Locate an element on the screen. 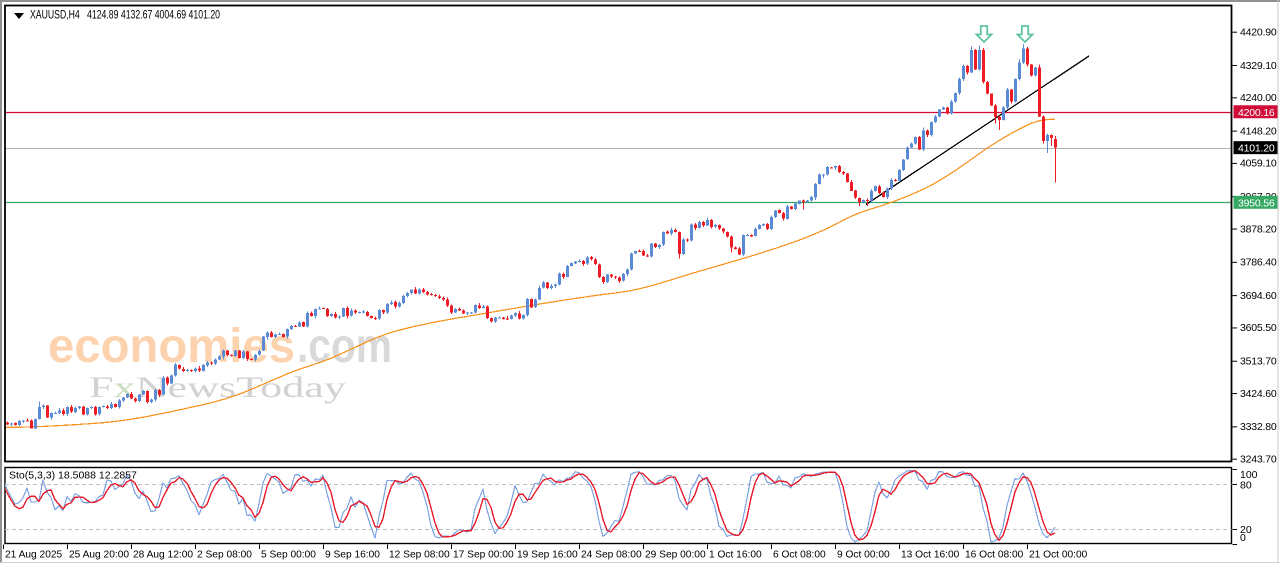 This screenshot has width=1280, height=567. stochastic-k-line is located at coordinates (529, 506).